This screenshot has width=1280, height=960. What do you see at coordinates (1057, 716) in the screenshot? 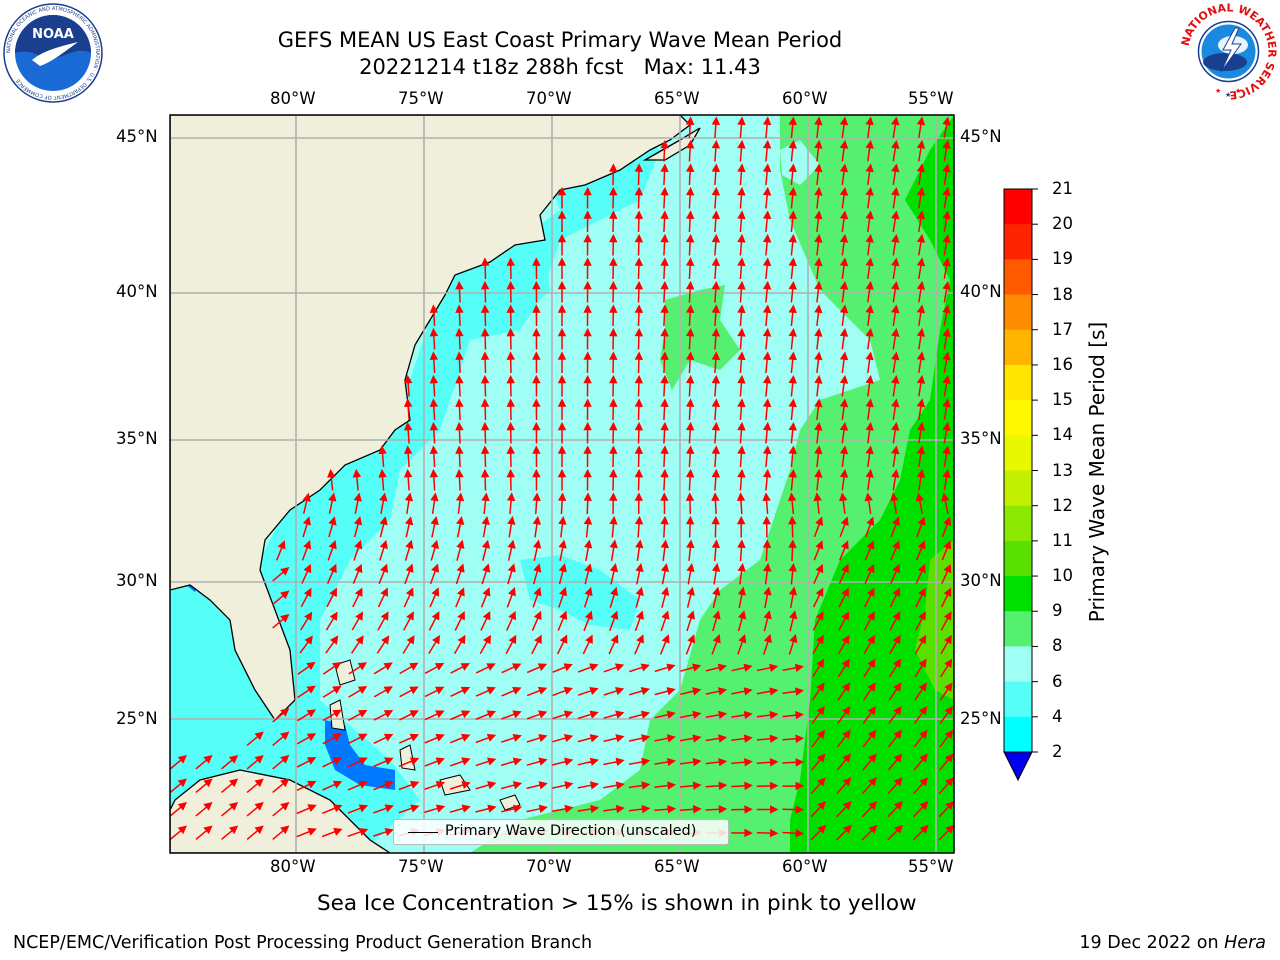
I see `colorbar-tick-15: 4` at bounding box center [1057, 716].